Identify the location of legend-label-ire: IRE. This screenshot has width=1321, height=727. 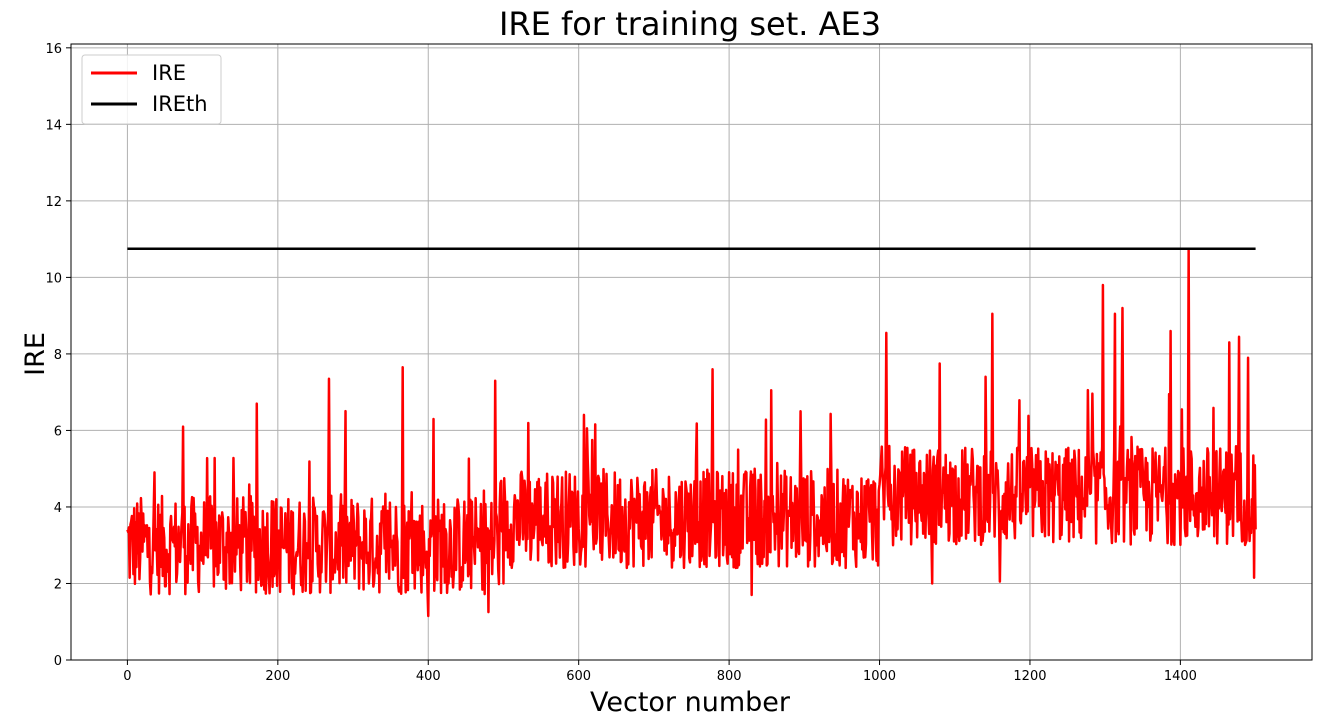
(169, 73).